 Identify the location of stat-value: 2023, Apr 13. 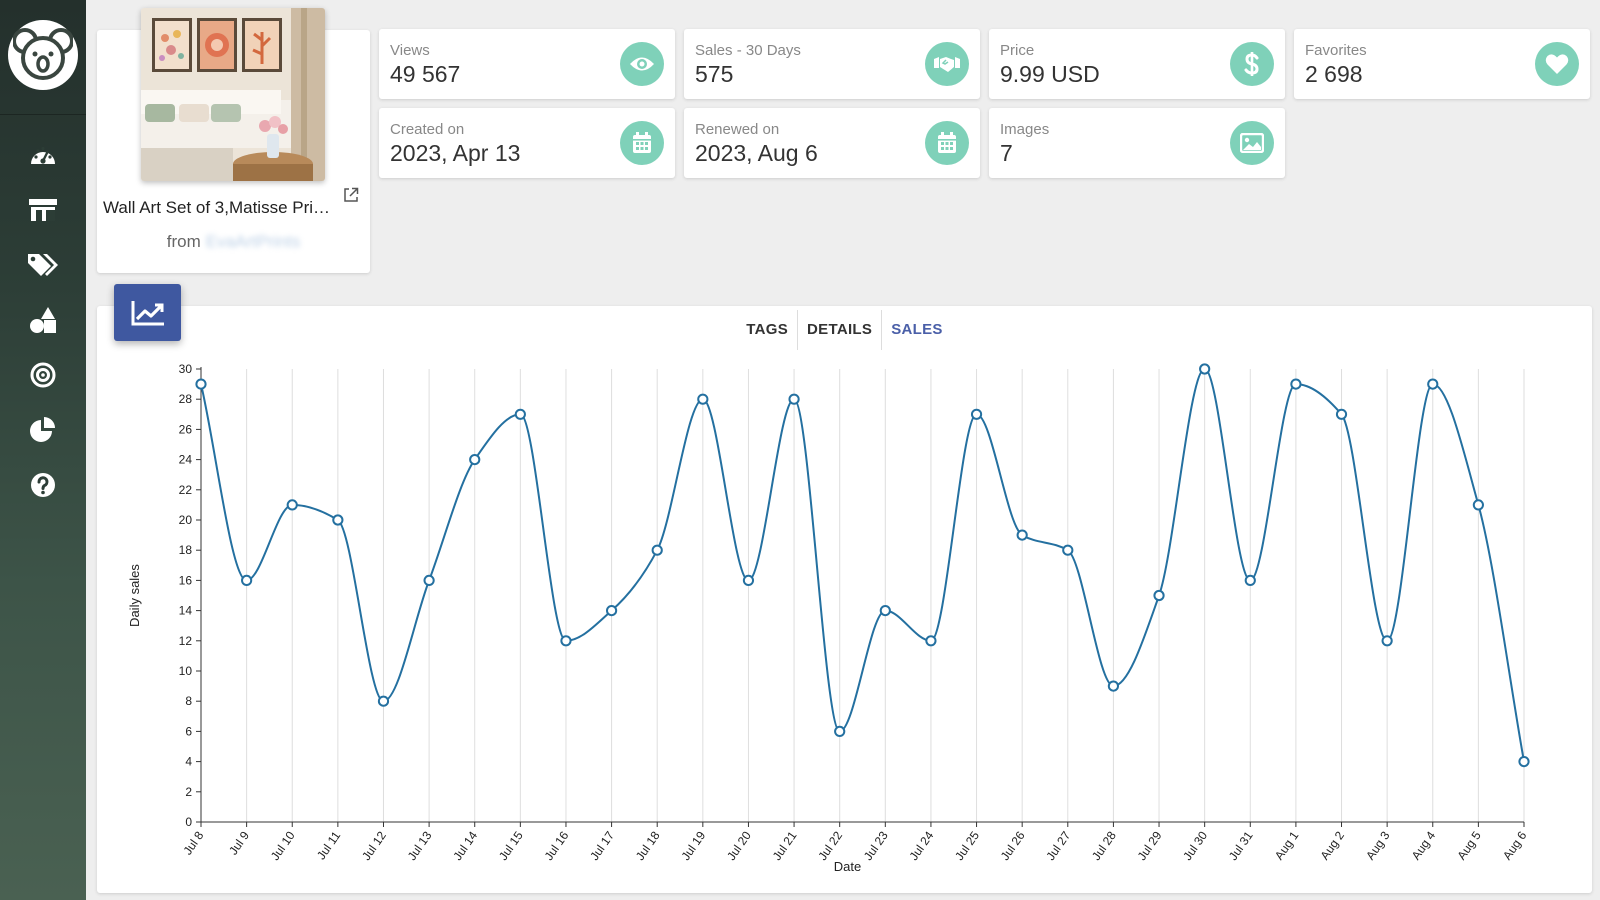
(455, 153).